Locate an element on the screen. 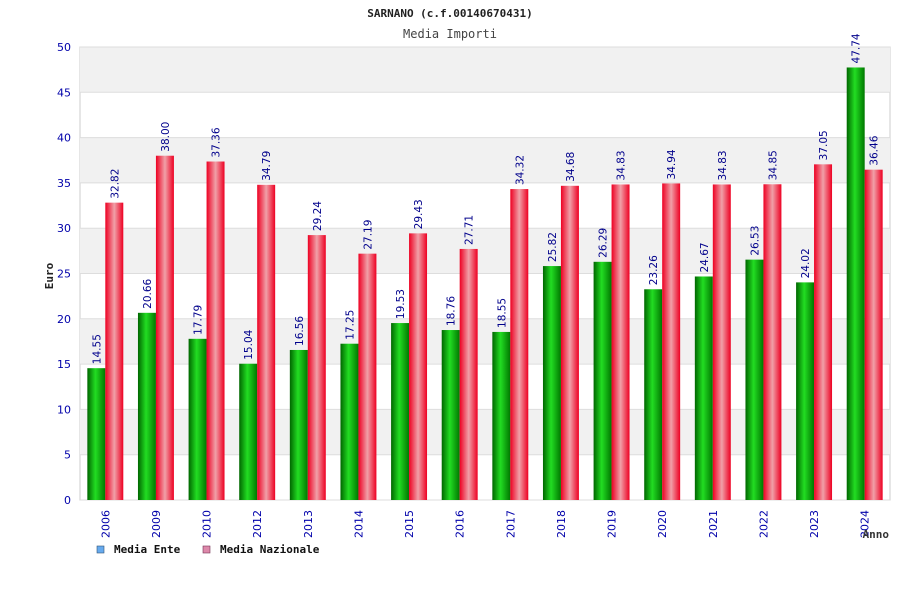 Image resolution: width=900 pixels, height=600 pixels. y-tick-label: 45 is located at coordinates (64, 92).